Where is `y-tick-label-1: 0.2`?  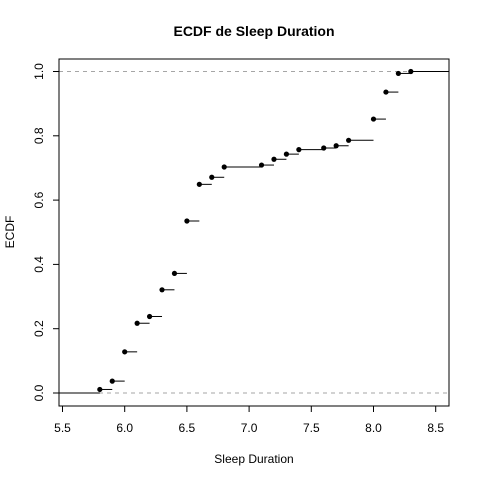 y-tick-label-1: 0.2 is located at coordinates (39, 328).